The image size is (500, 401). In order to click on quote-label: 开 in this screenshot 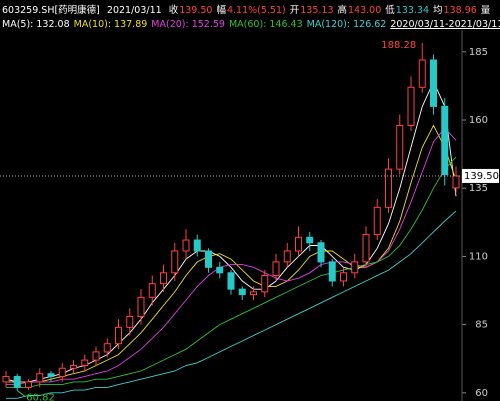, I will do `click(294, 10)`.